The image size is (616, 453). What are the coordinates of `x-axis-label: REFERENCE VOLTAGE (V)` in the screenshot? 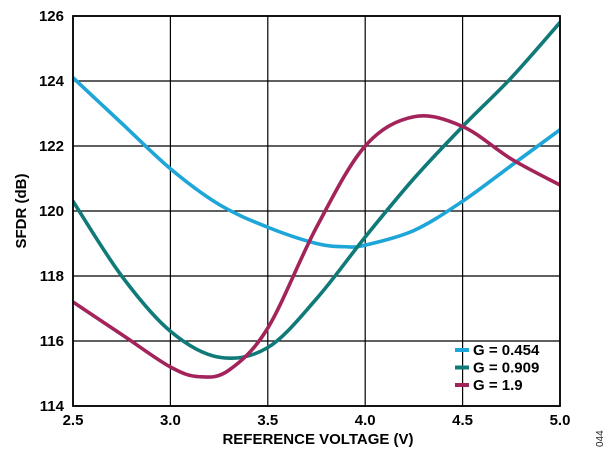 It's located at (317, 439).